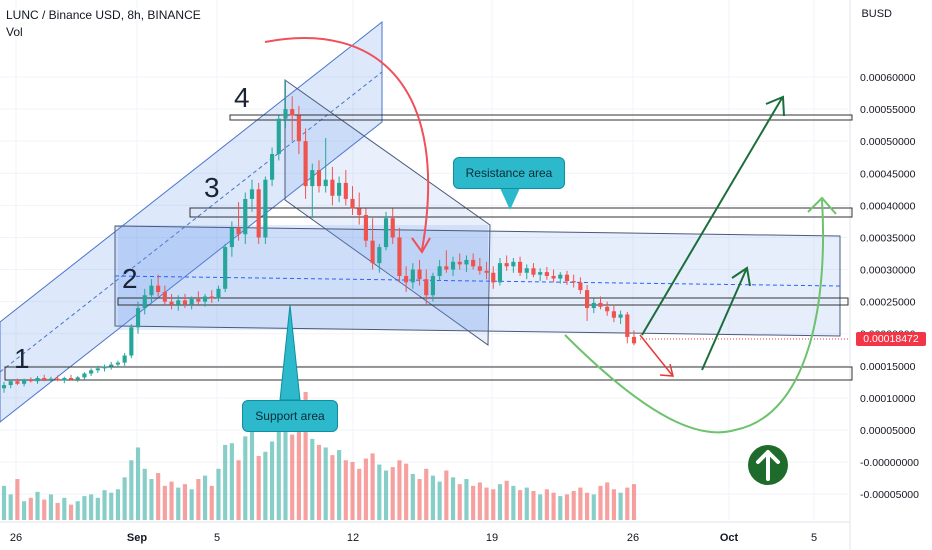  I want to click on up-arrow-circle-icon, so click(768, 465).